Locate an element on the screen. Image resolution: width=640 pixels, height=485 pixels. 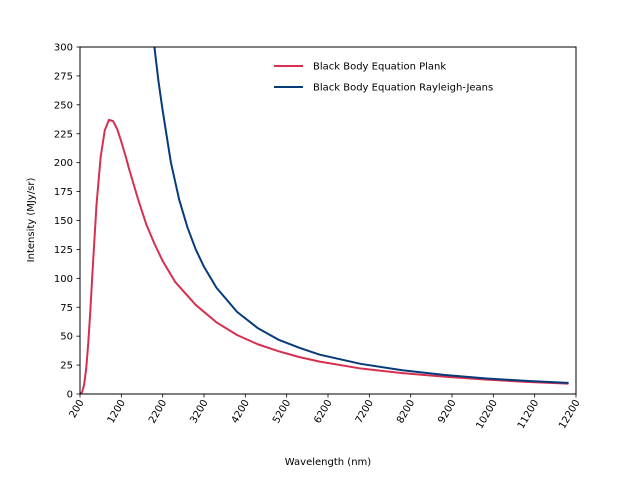
y-tick-label: 25 is located at coordinates (66, 366).